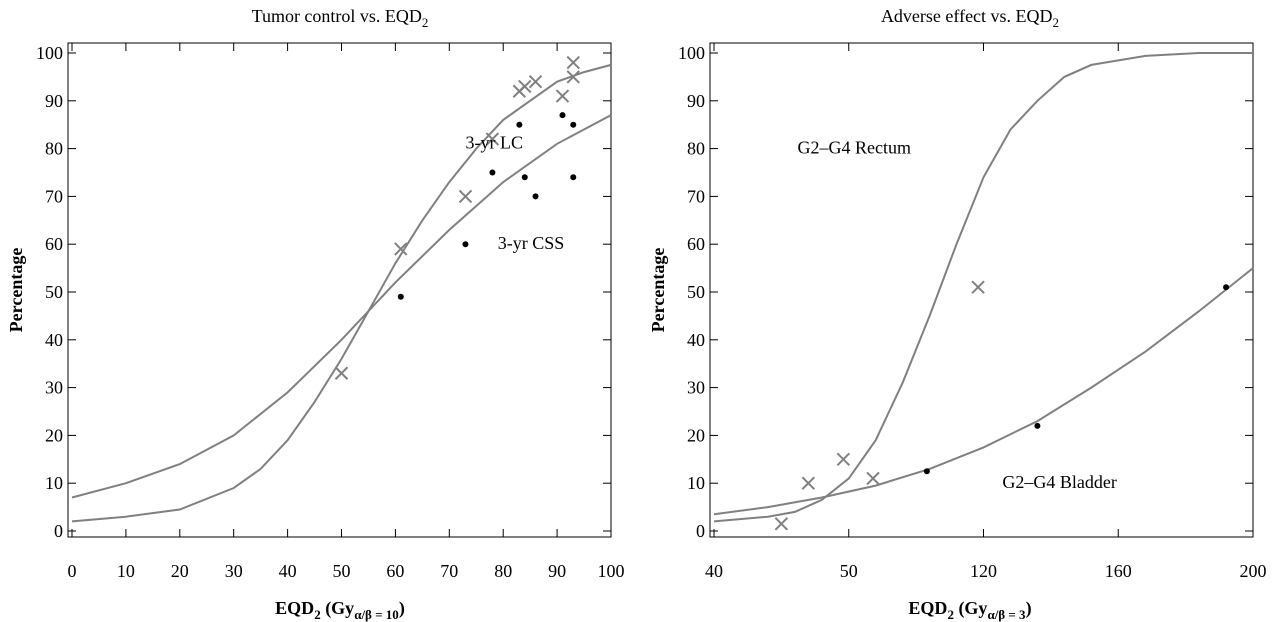  Describe the element at coordinates (126, 571) in the screenshot. I see `x-tick-label: 10` at that location.